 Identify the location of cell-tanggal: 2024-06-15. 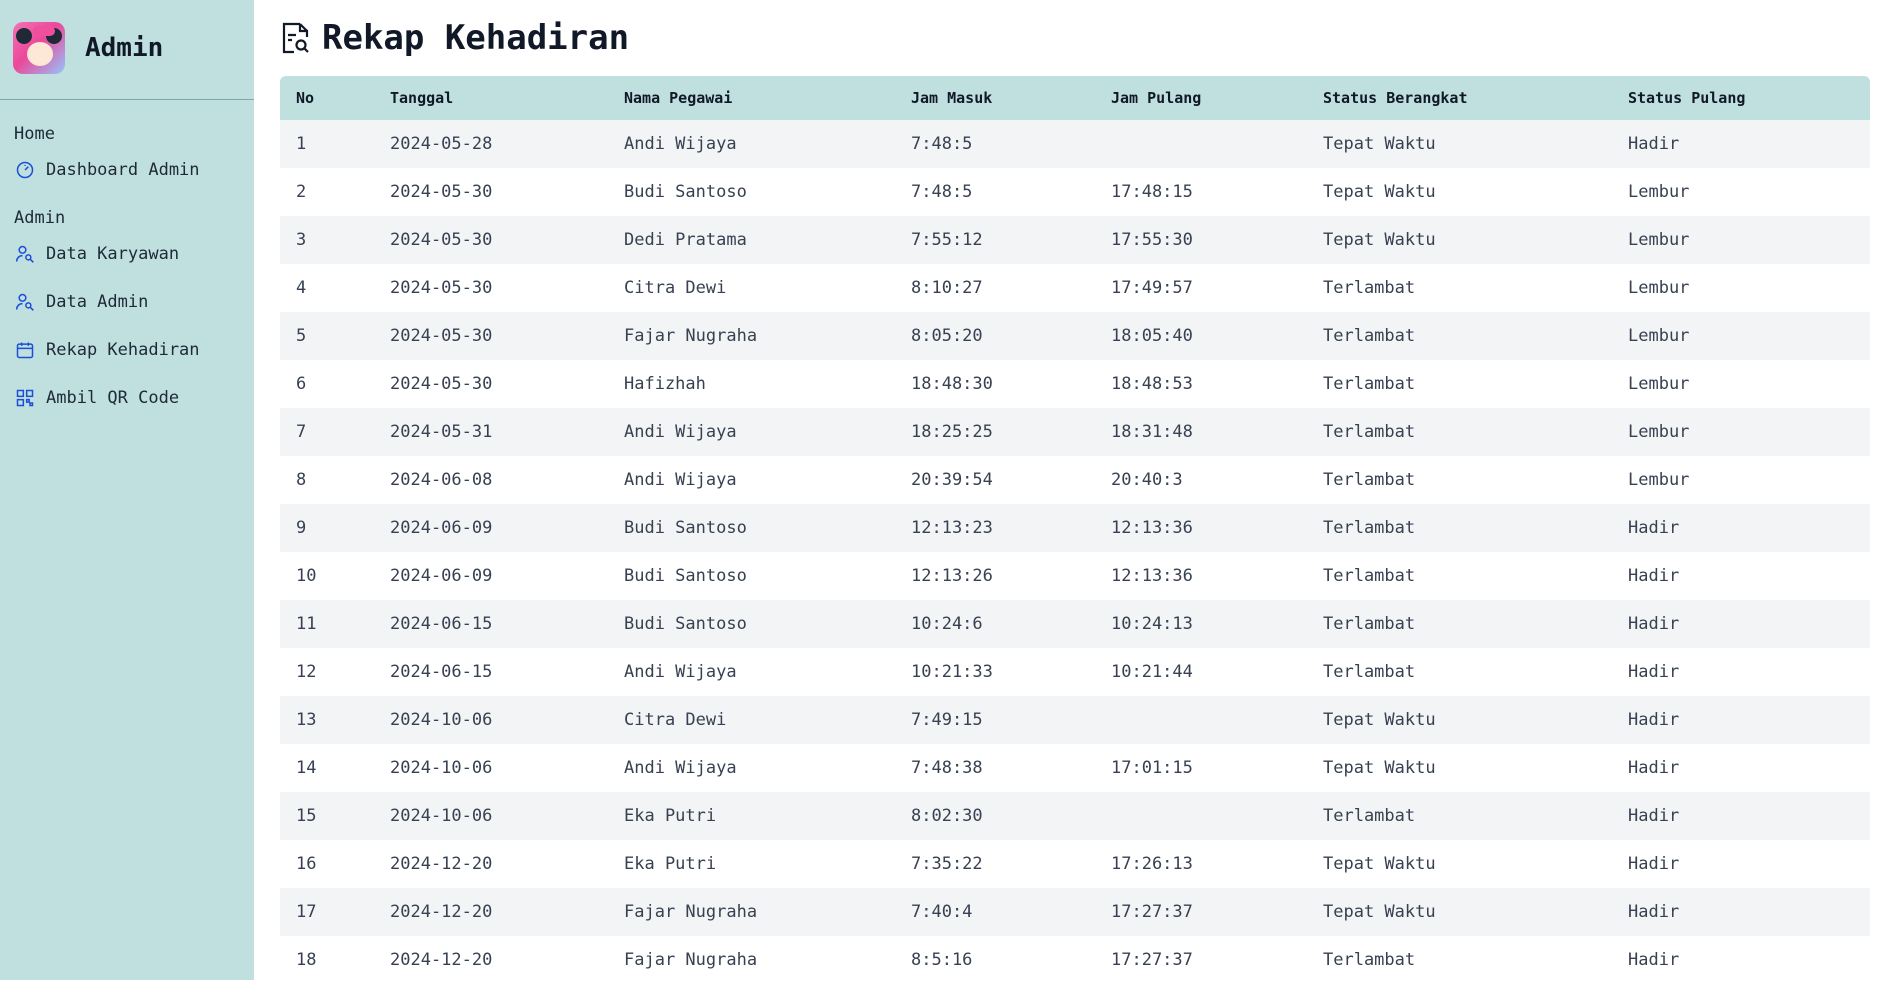
(441, 624).